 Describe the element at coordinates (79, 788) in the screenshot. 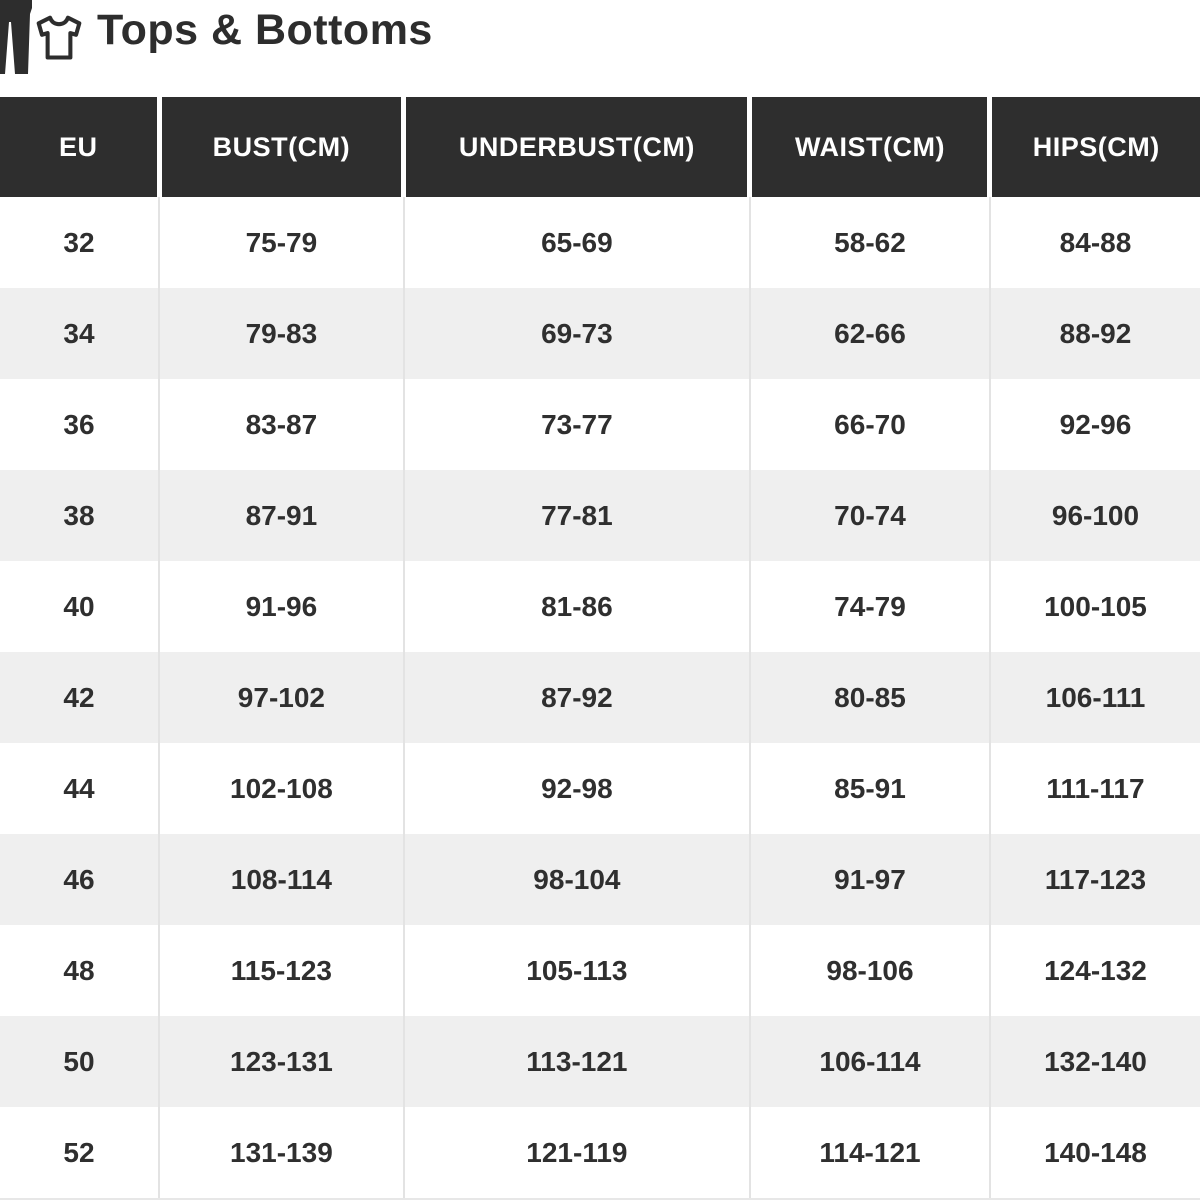

I see `size-eu-cell: 44` at that location.